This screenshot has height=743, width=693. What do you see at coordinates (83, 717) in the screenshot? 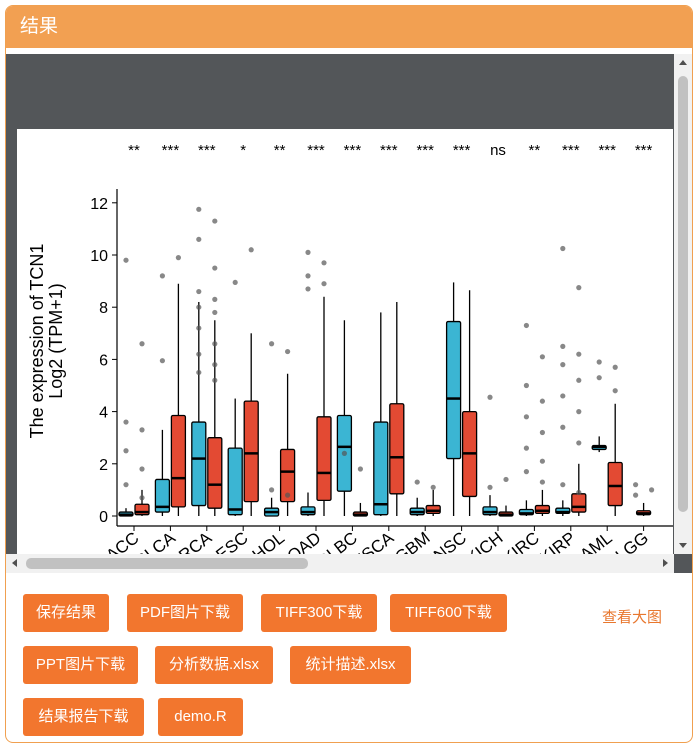
I see `report-download-button: 结果报告下载` at bounding box center [83, 717].